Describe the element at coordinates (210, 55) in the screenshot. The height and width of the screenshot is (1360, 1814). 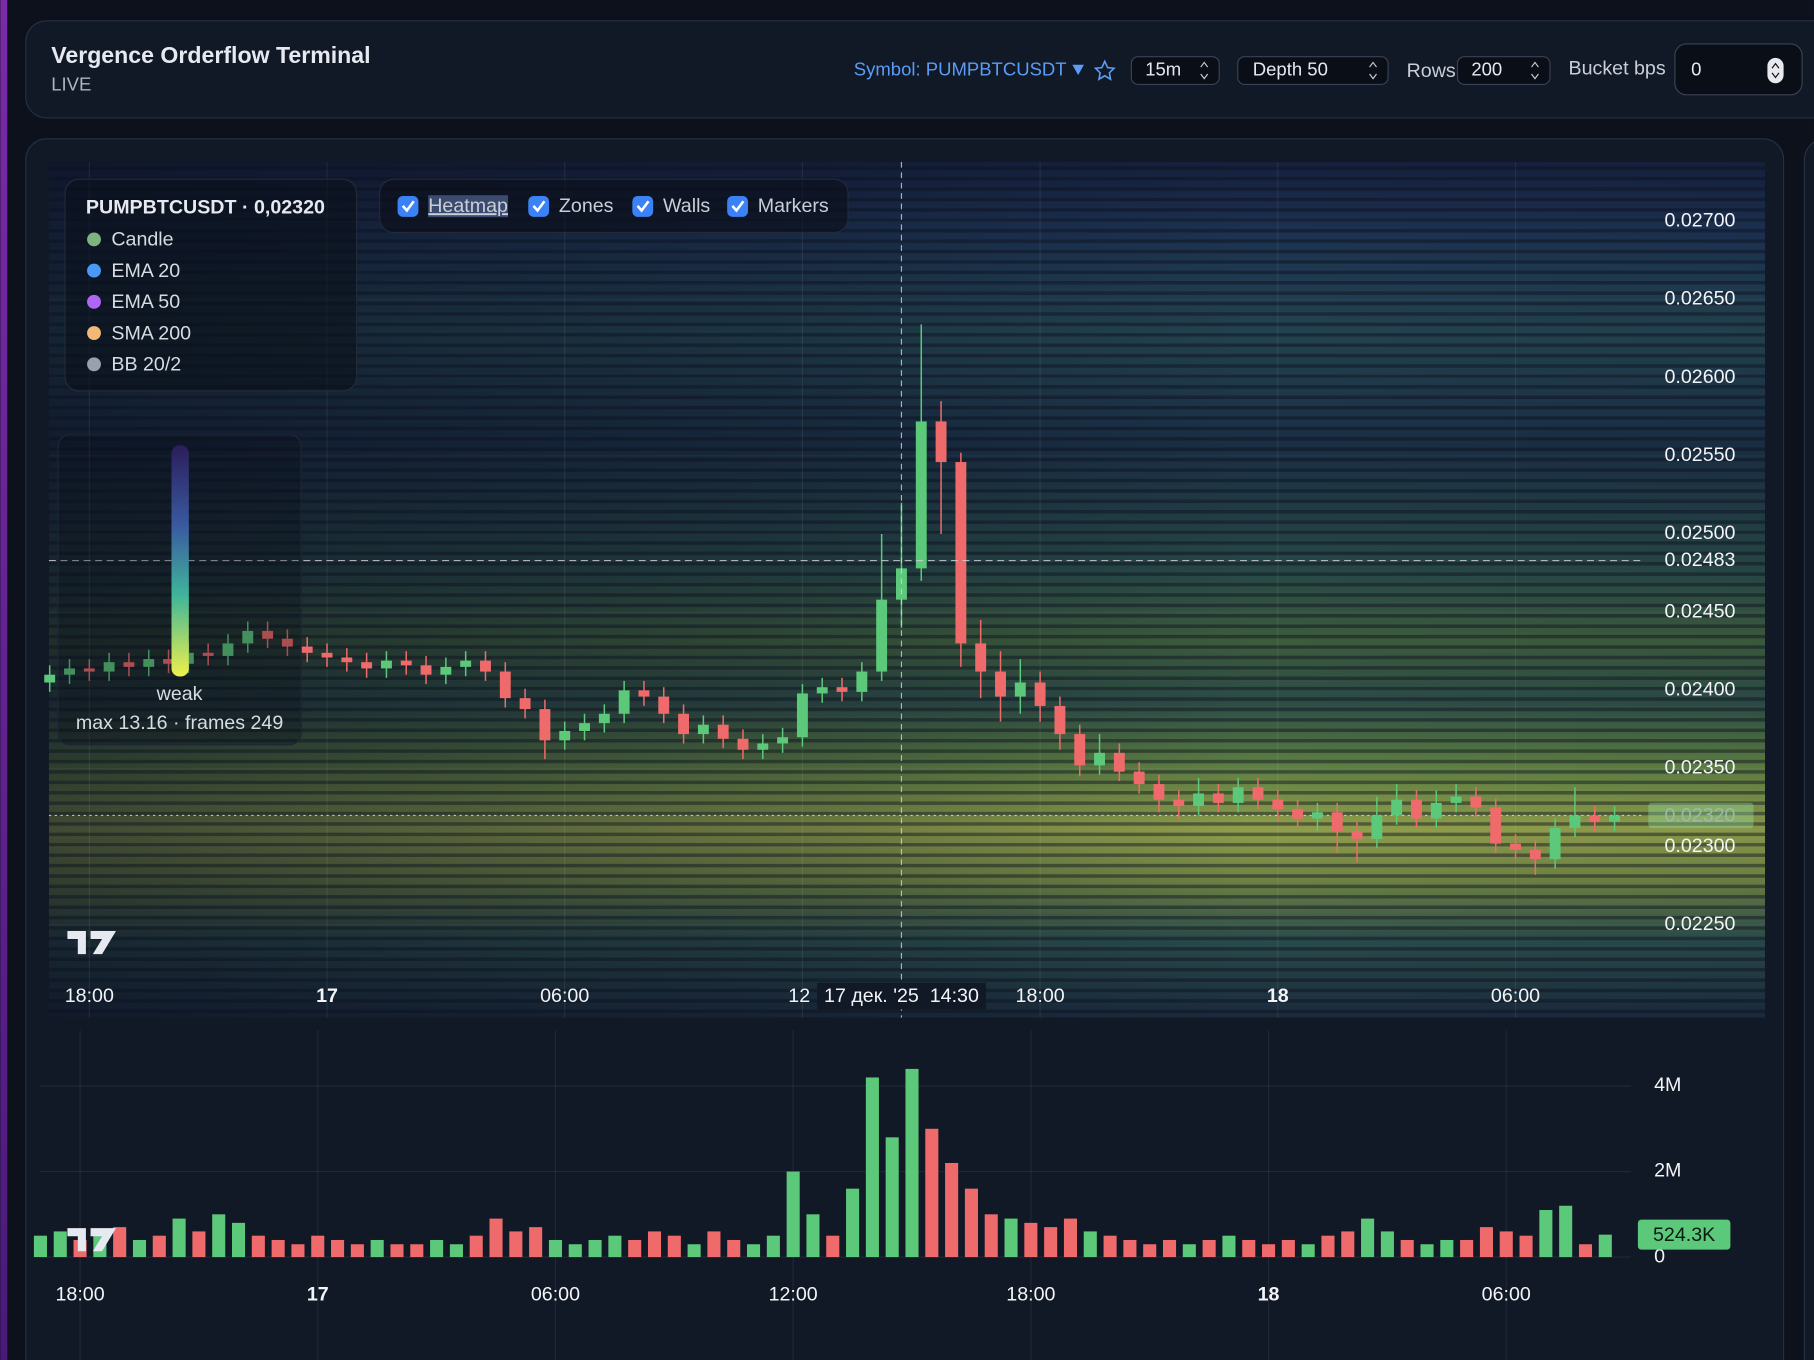
I see `app-title: Vergence Orderflow Terminal` at that location.